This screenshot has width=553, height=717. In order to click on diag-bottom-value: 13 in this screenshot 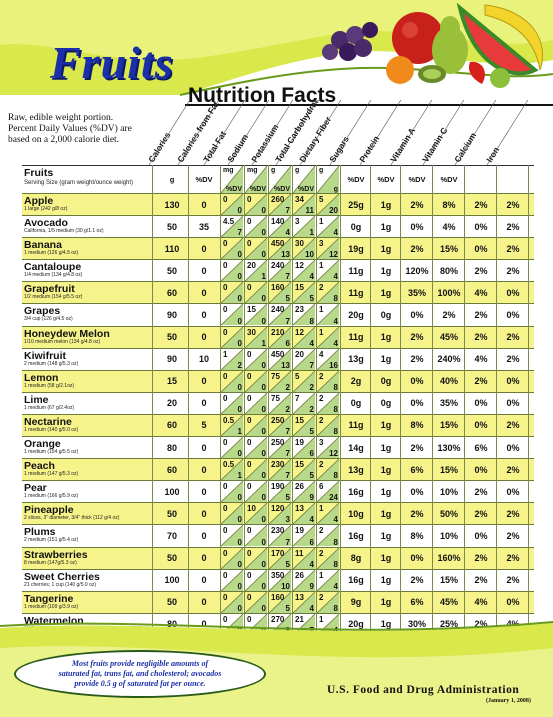, I will do `click(285, 255)`.